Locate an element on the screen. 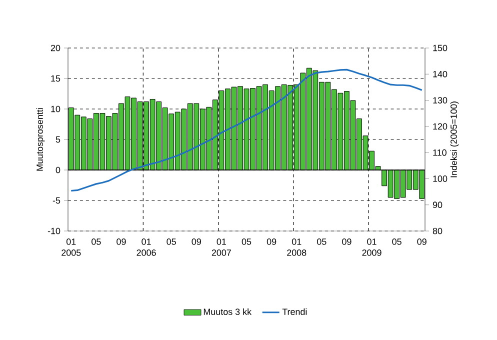 This screenshot has height=340, width=497. y-tick-label: 15 is located at coordinates (55, 78).